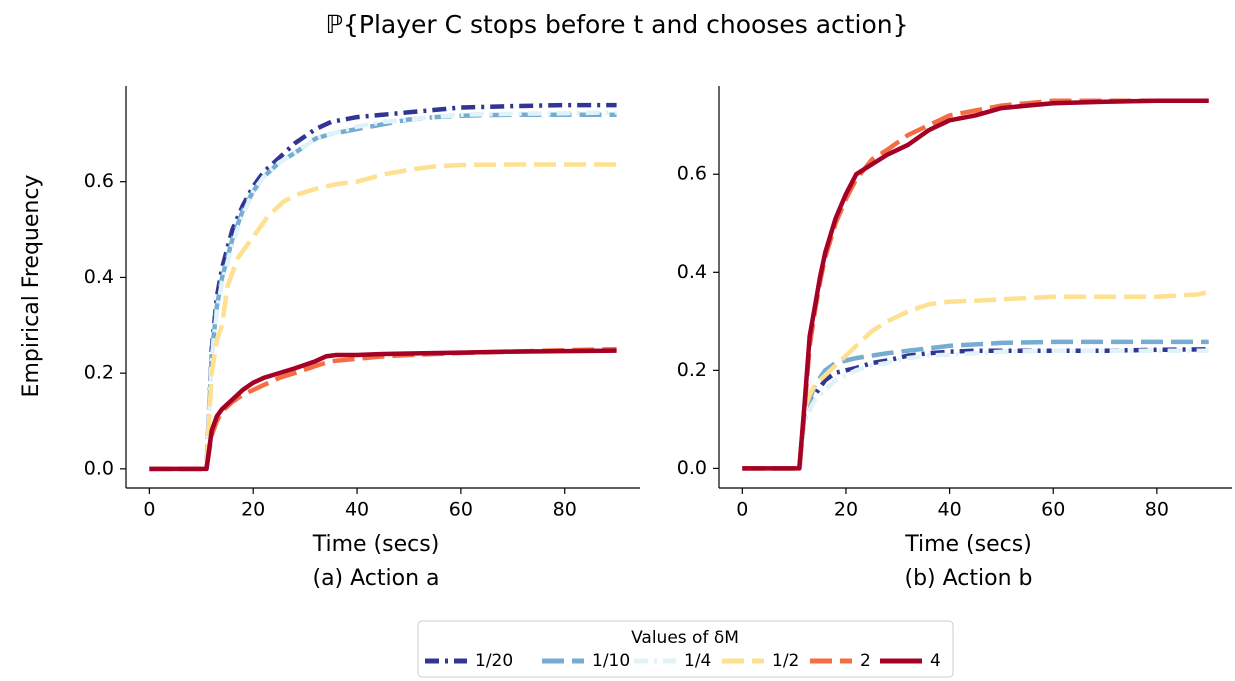  What do you see at coordinates (375, 578) in the screenshot?
I see `subplot-caption: (a) Action a` at bounding box center [375, 578].